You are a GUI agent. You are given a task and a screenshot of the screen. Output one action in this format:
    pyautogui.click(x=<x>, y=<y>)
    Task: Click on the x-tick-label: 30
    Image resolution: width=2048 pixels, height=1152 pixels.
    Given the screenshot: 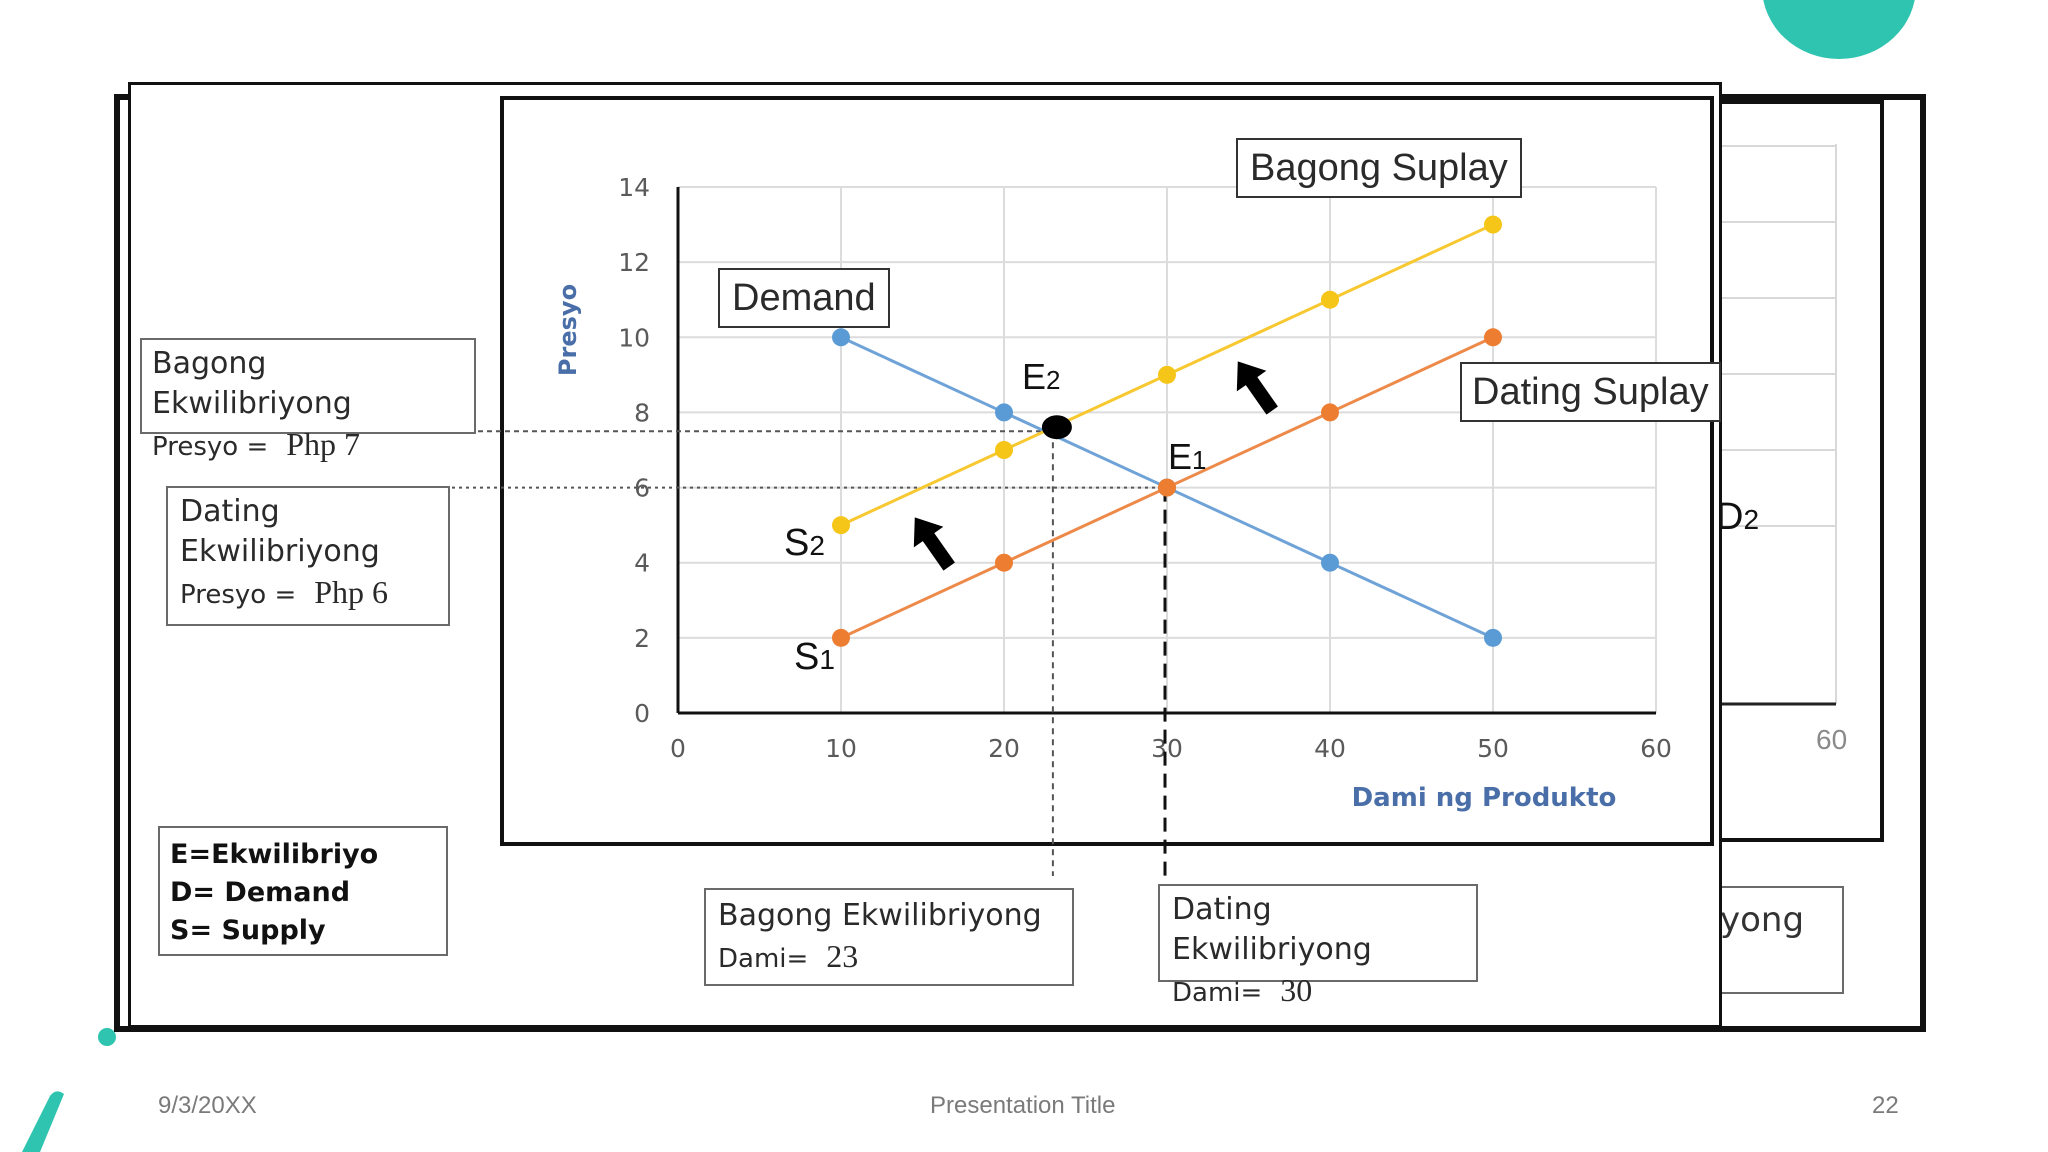 What is the action you would take?
    pyautogui.click(x=1167, y=748)
    